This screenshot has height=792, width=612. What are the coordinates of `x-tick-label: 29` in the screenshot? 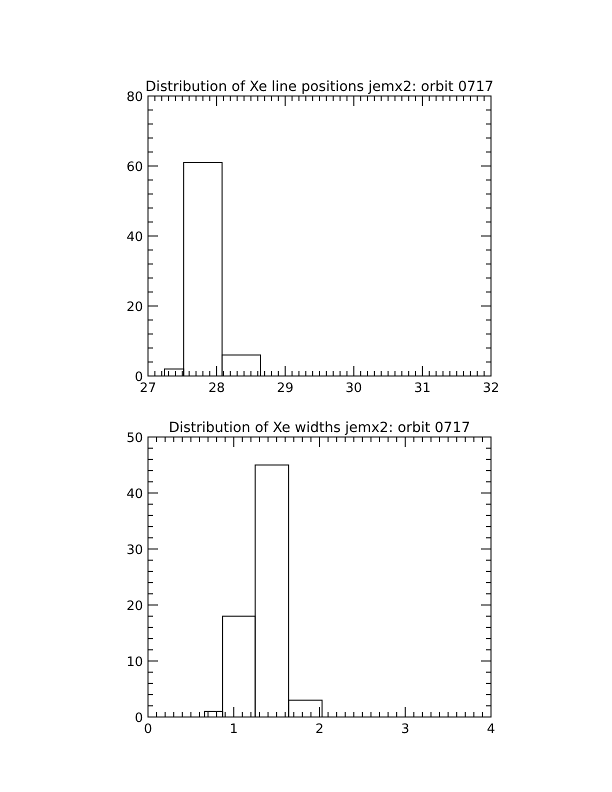 It's located at (285, 388).